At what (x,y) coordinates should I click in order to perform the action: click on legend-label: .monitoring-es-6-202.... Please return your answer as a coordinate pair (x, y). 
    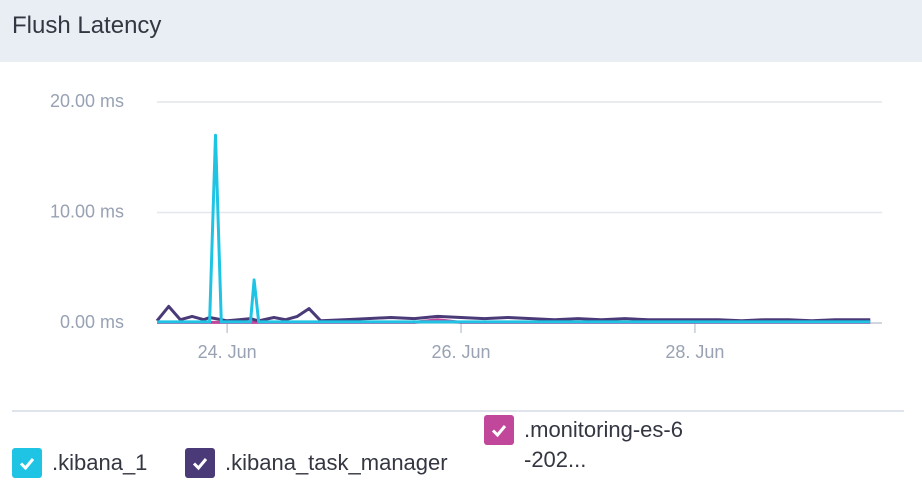
    Looking at the image, I should click on (603, 444).